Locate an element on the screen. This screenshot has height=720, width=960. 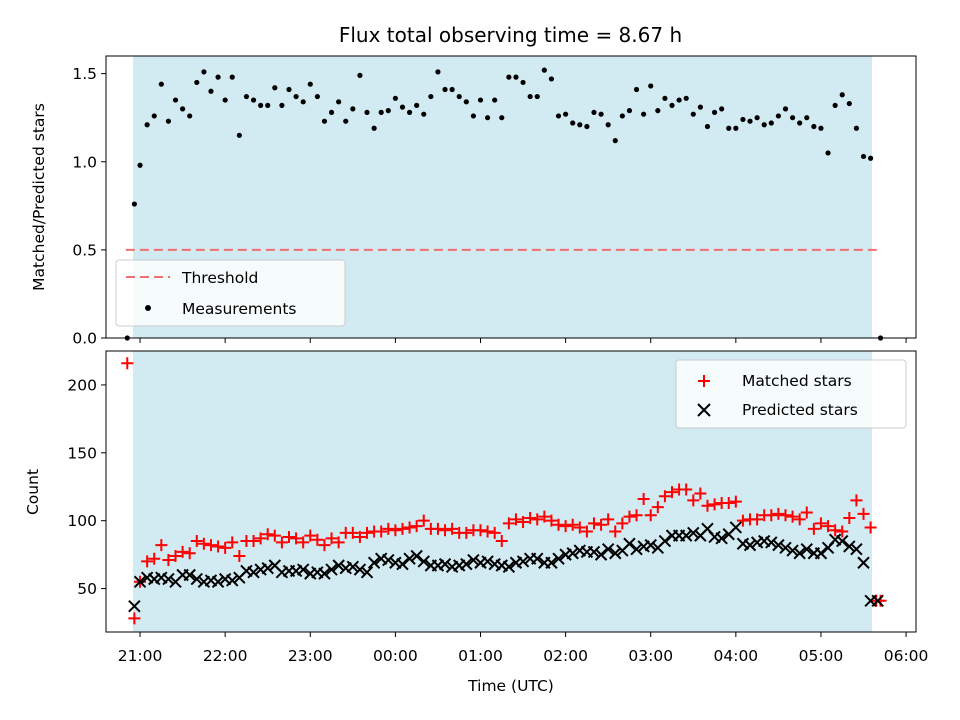
svg-text: 00:00 is located at coordinates (395, 656).